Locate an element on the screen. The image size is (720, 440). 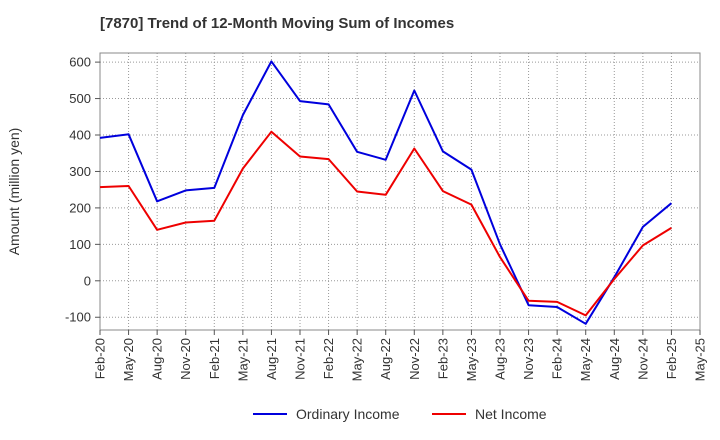
legend-label-ordinary-income: Ordinary Income is located at coordinates (348, 414).